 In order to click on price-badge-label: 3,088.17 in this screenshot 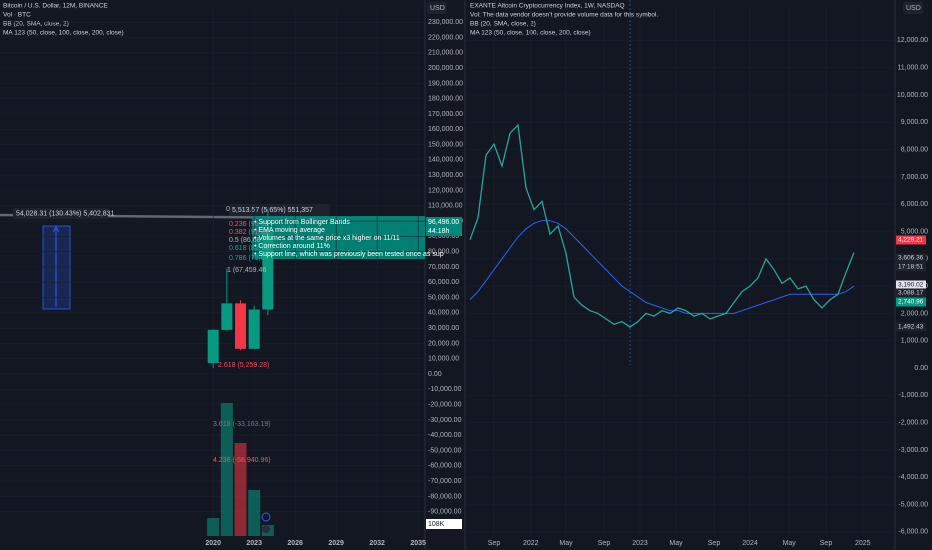, I will do `click(911, 293)`.